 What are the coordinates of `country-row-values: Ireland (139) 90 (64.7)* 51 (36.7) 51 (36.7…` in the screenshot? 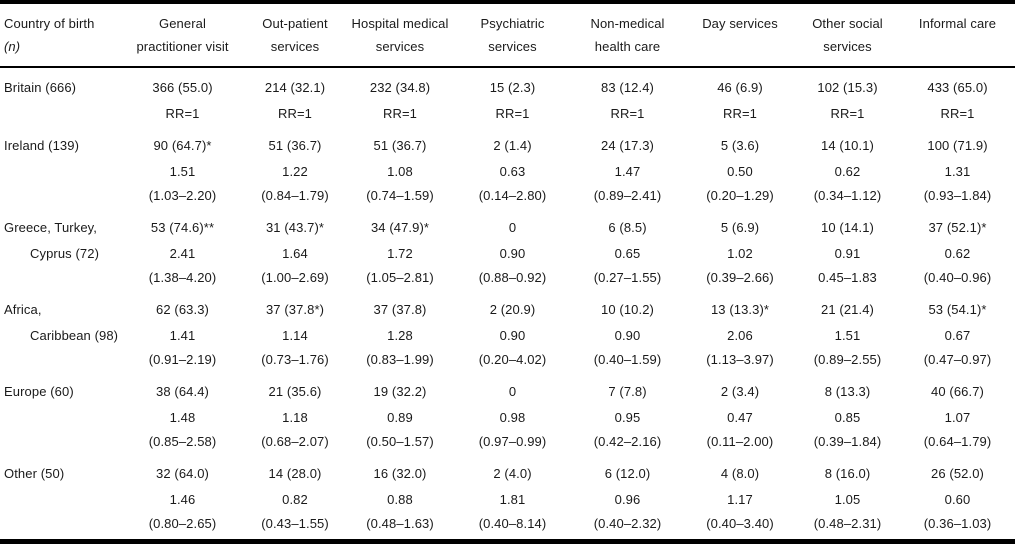 It's located at (507, 143).